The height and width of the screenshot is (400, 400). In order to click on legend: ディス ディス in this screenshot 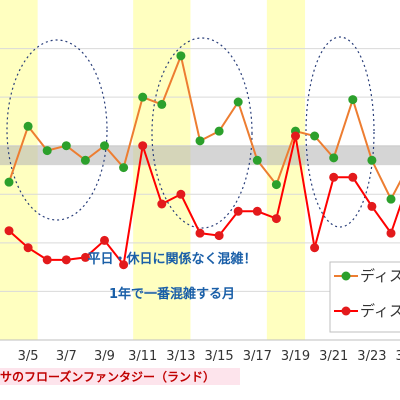, I will do `click(364, 297)`.